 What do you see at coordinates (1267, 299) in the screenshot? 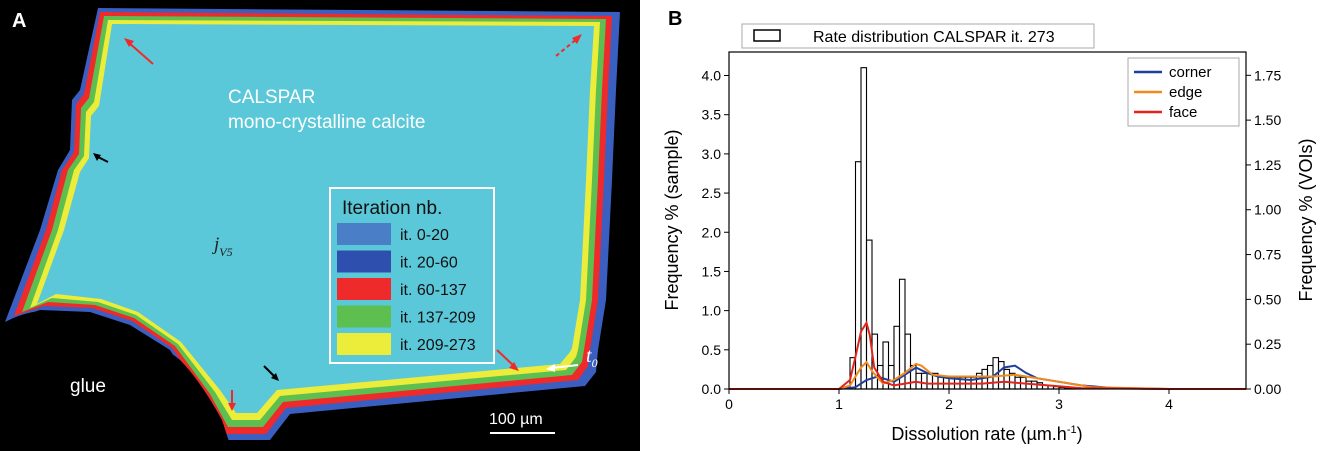
I see `y-right-tick-label: 0.50` at bounding box center [1267, 299].